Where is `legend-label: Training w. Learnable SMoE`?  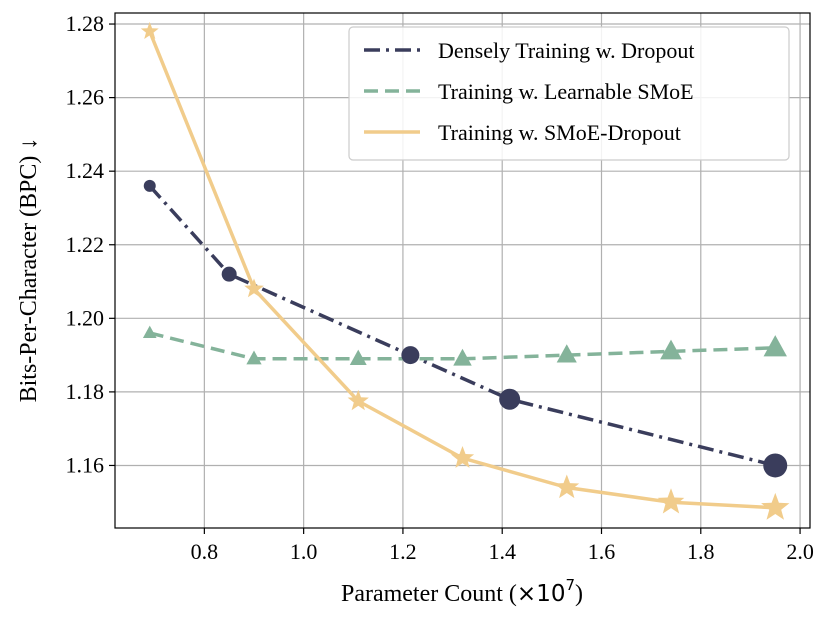
legend-label: Training w. Learnable SMoE is located at coordinates (566, 91).